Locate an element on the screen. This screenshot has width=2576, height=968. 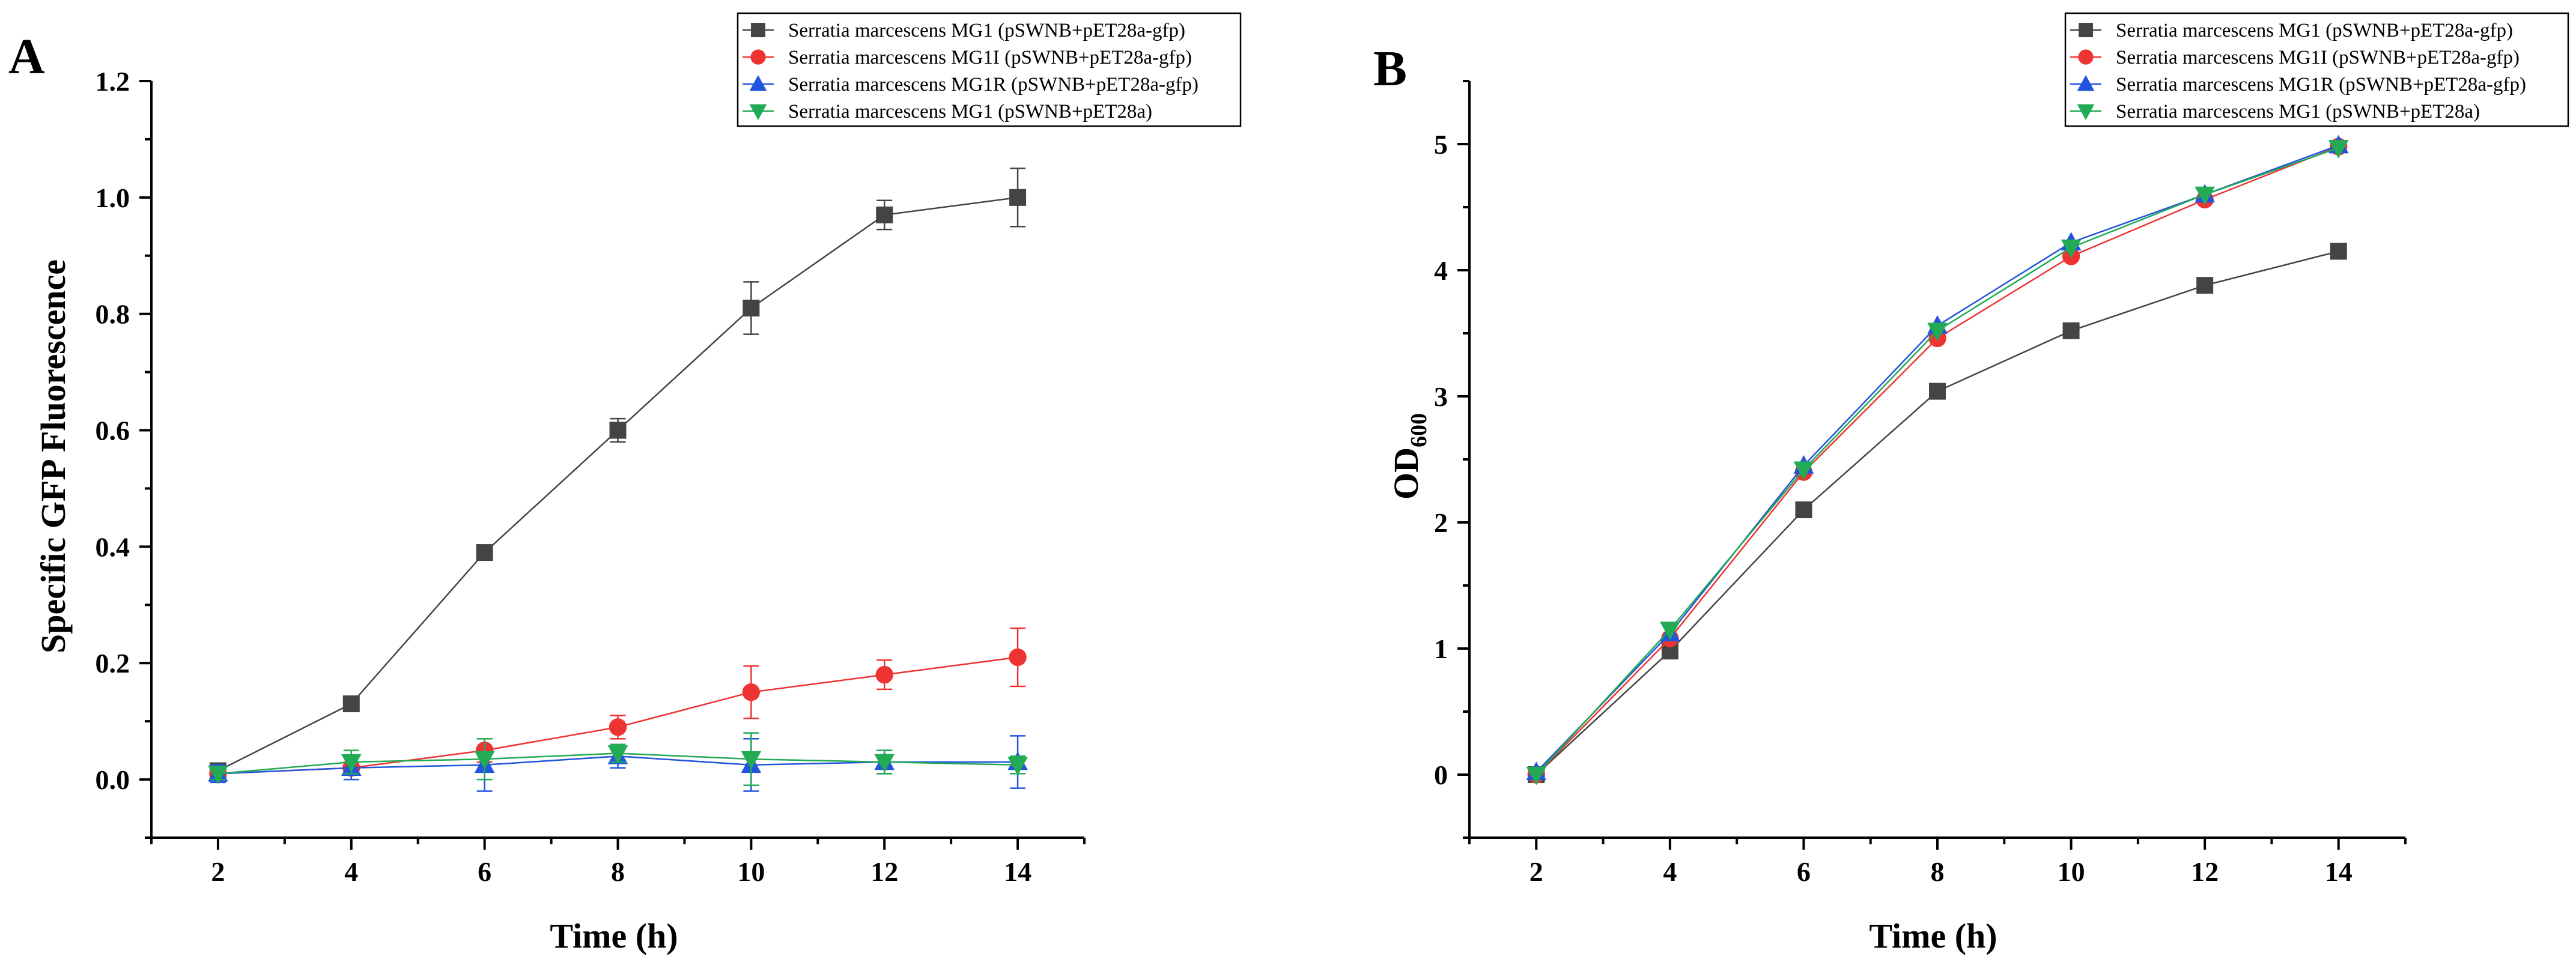
panel-b-y-axis-title-main: OD is located at coordinates (1406, 473).